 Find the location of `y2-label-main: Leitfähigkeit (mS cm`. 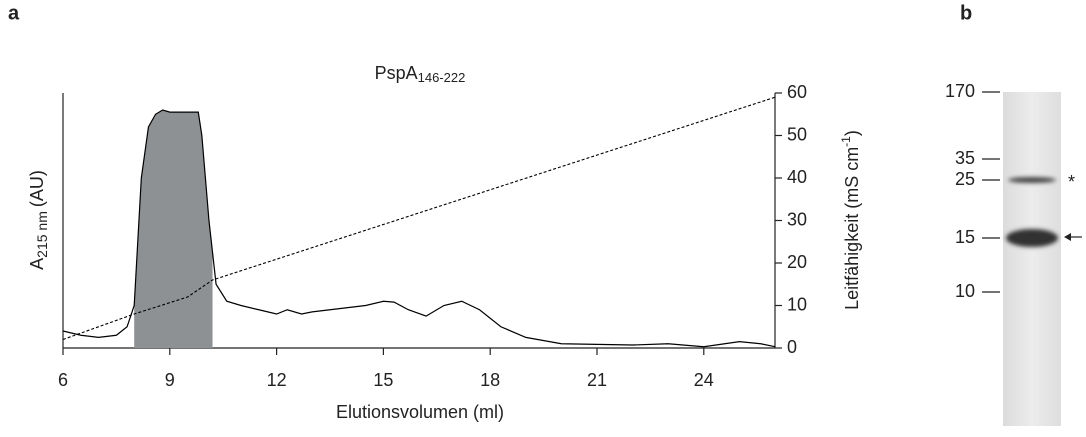

y2-label-main: Leitfähigkeit (mS cm is located at coordinates (852, 228).